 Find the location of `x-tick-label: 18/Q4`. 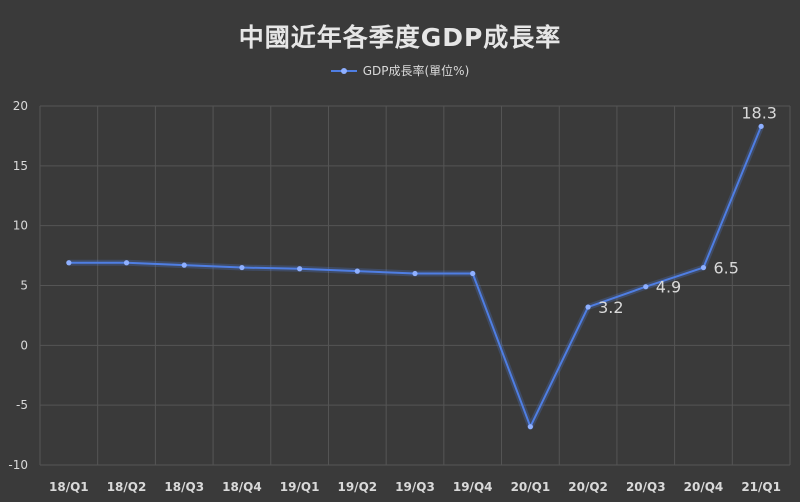

x-tick-label: 18/Q4 is located at coordinates (242, 487).